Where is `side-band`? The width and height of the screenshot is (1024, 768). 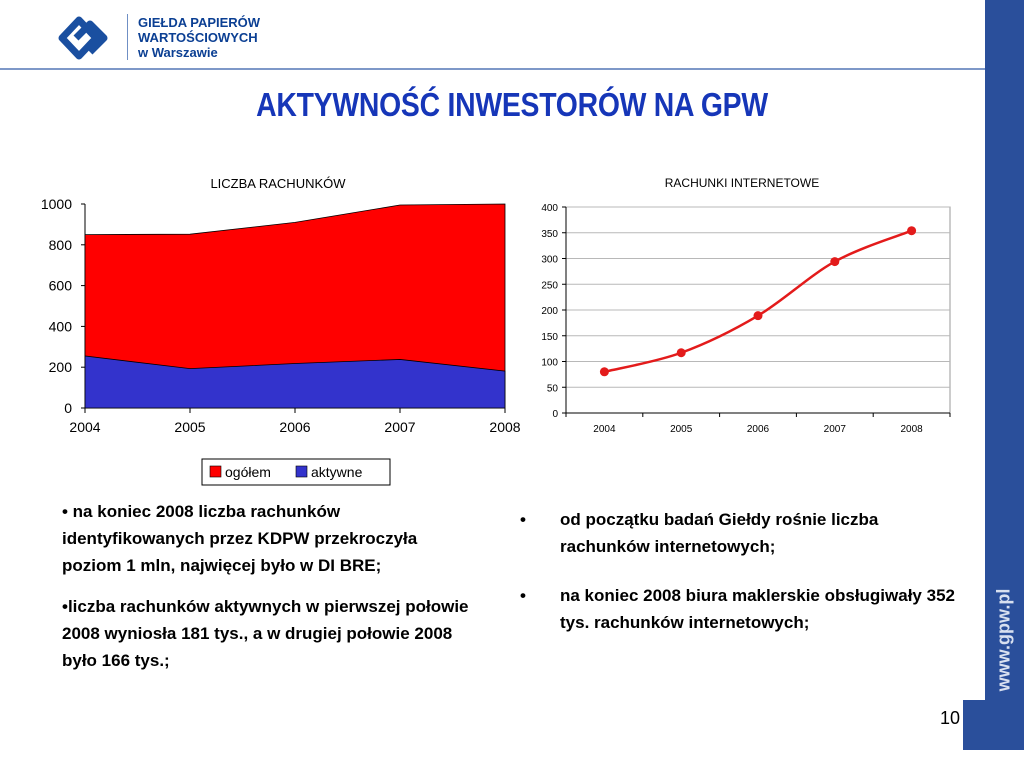 side-band is located at coordinates (1004, 350).